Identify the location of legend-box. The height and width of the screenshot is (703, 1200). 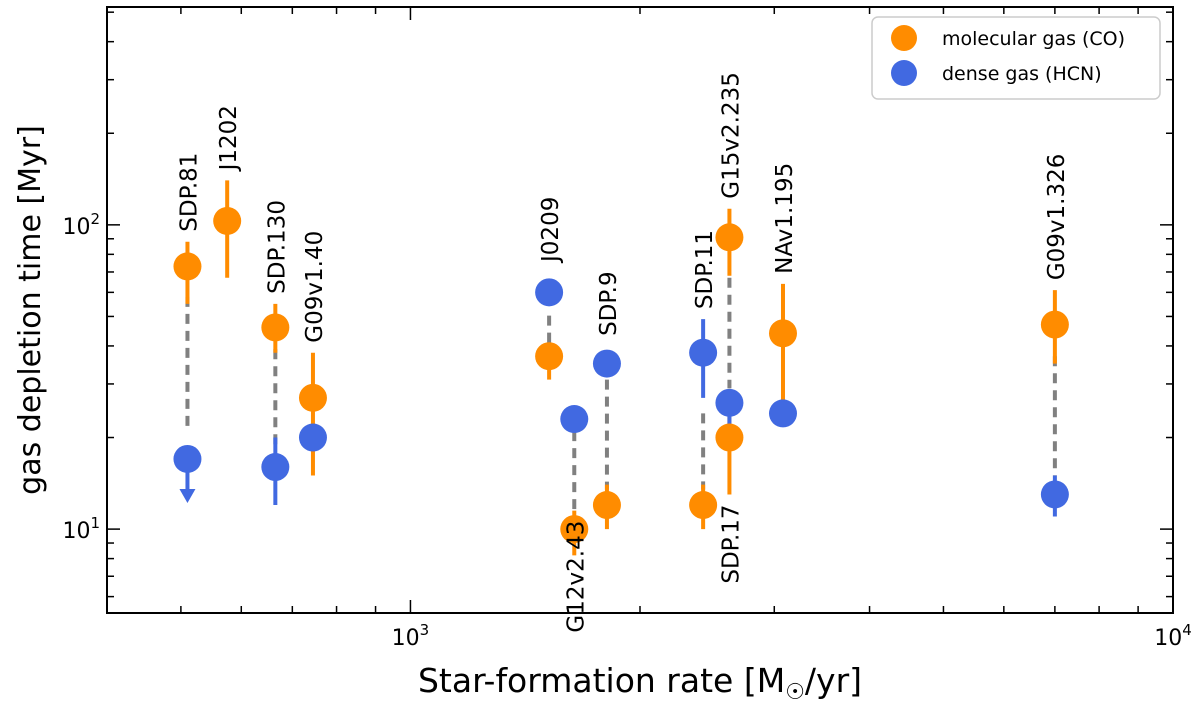
(1016, 58).